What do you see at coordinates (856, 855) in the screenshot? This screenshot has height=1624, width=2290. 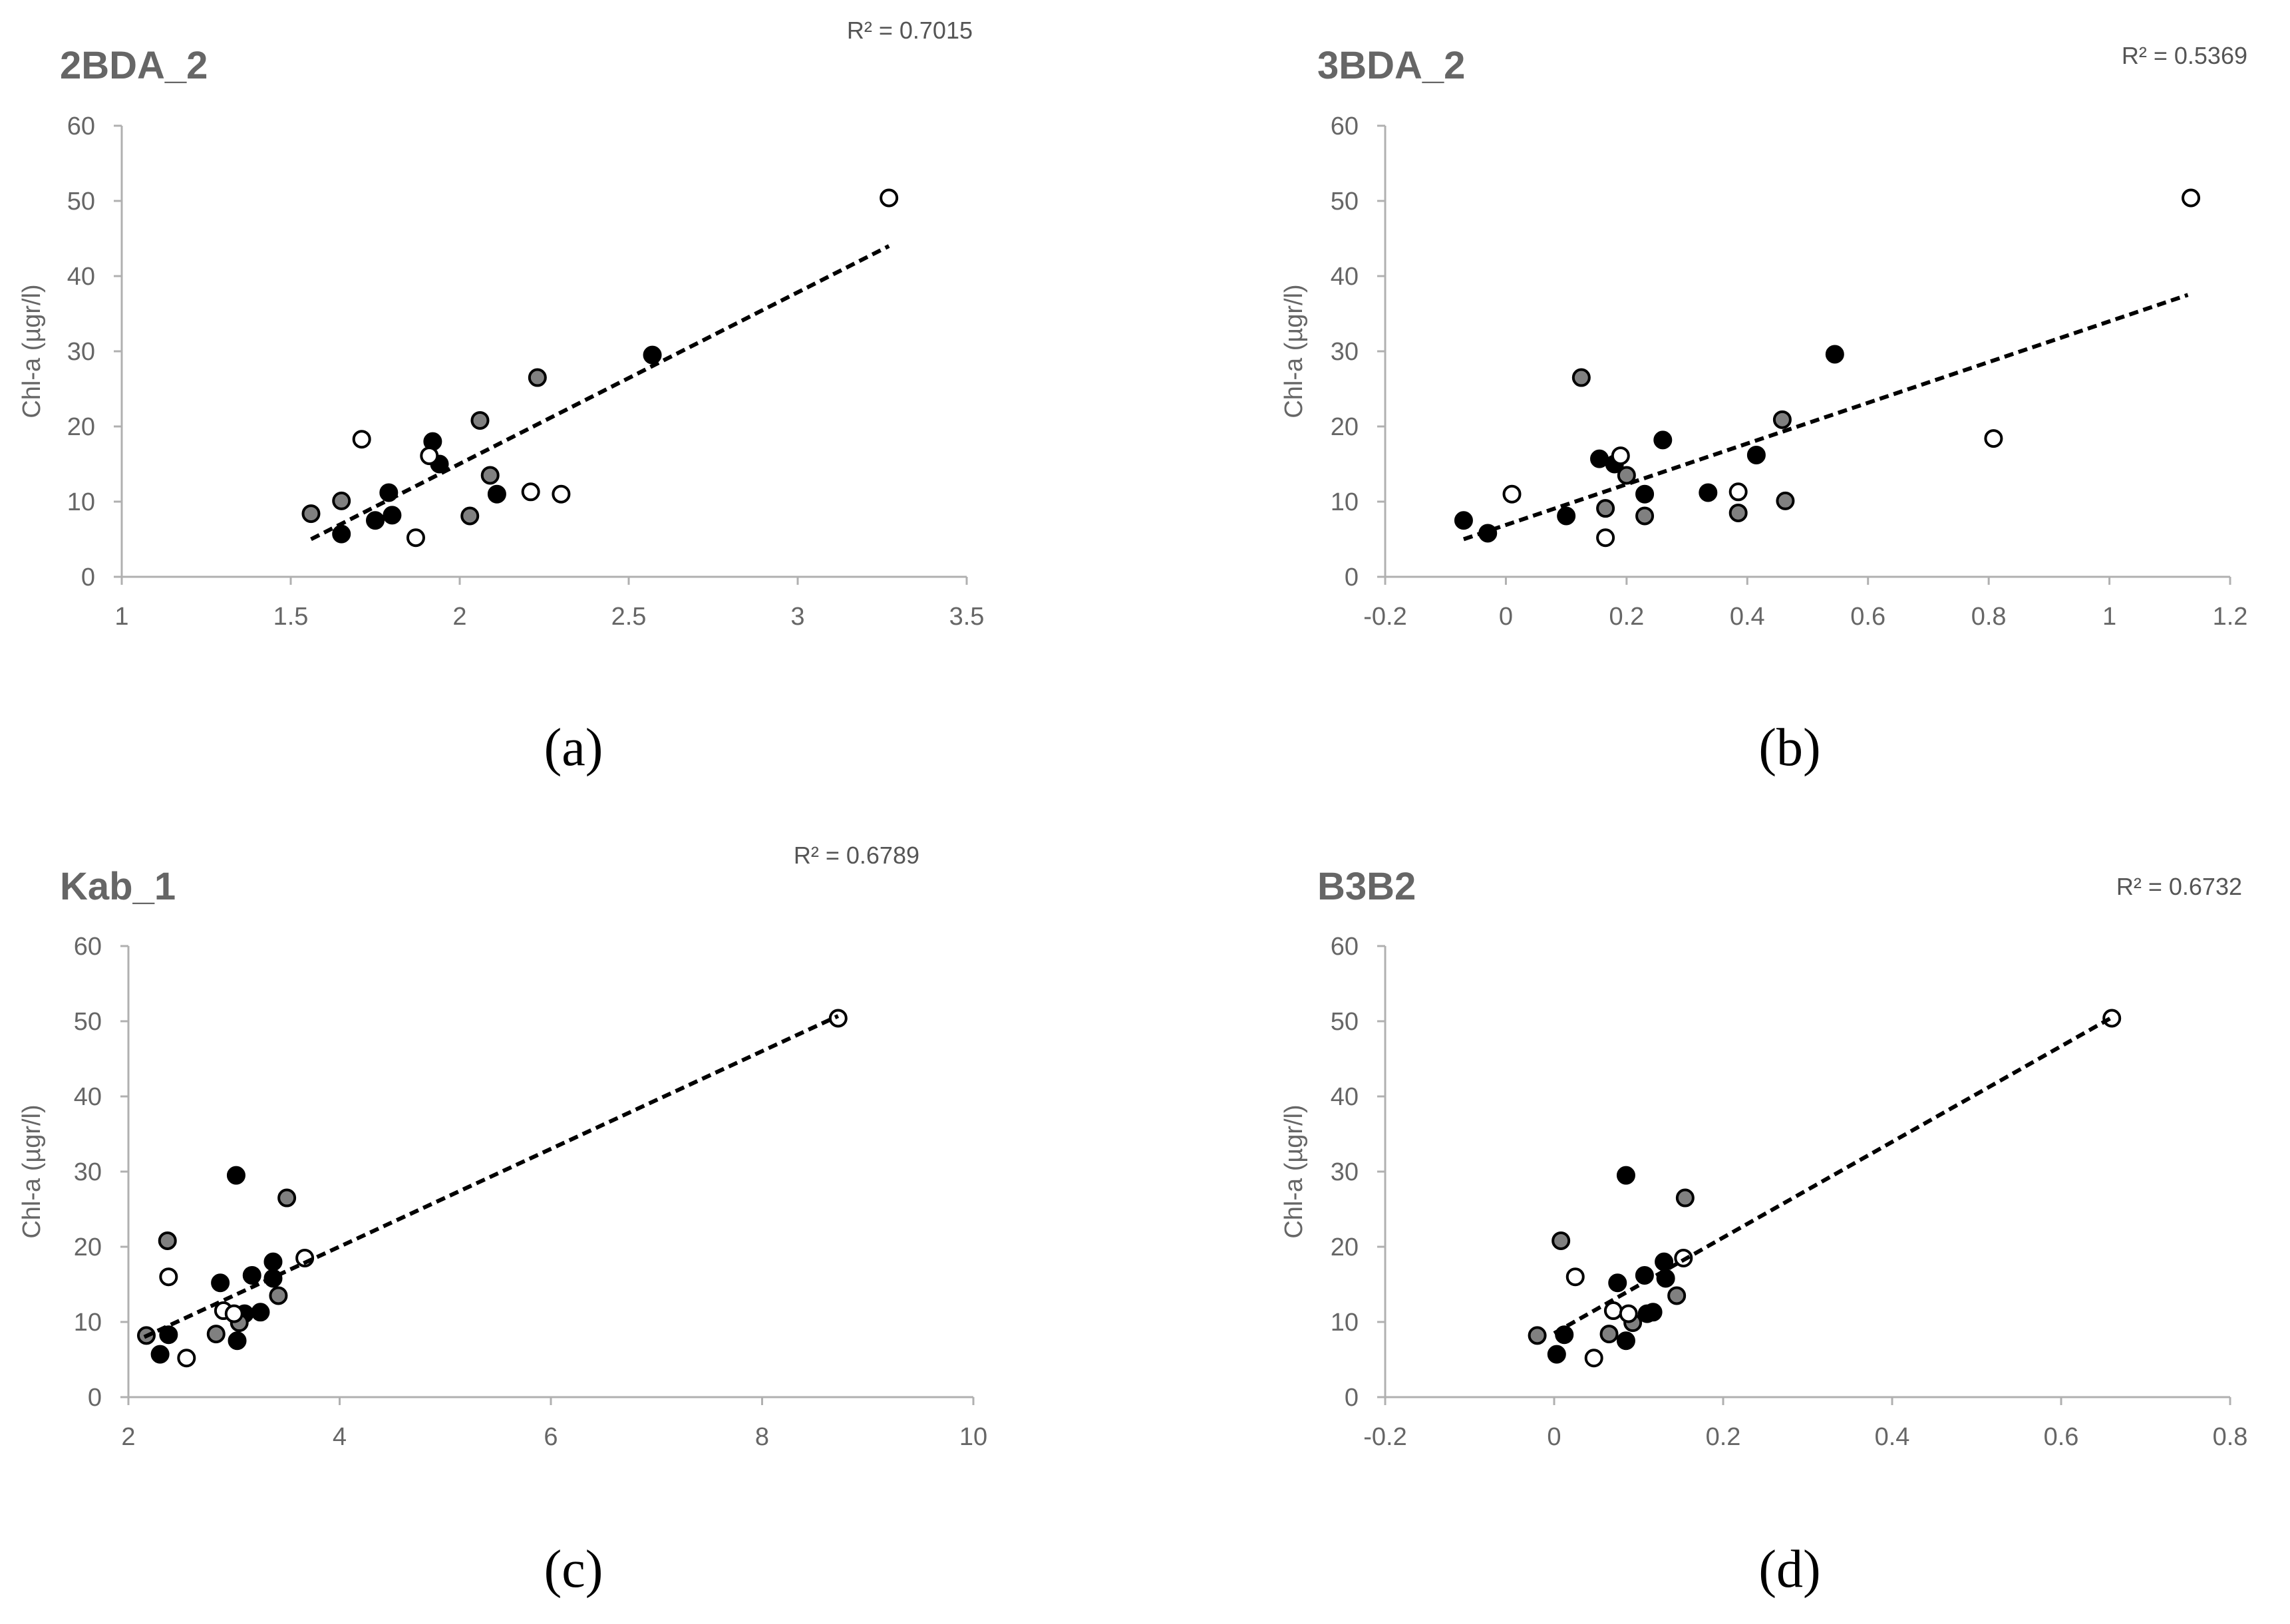 I see `r-squared-label: R² = 0.6789` at bounding box center [856, 855].